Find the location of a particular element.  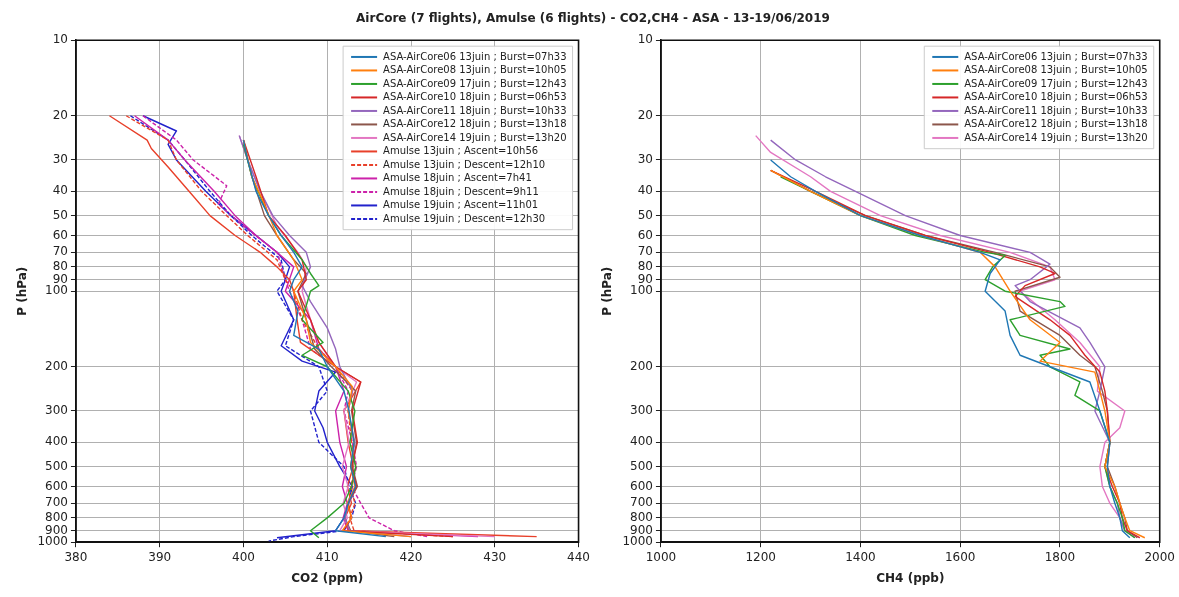

x-tick-label: 380 is located at coordinates (76, 556).